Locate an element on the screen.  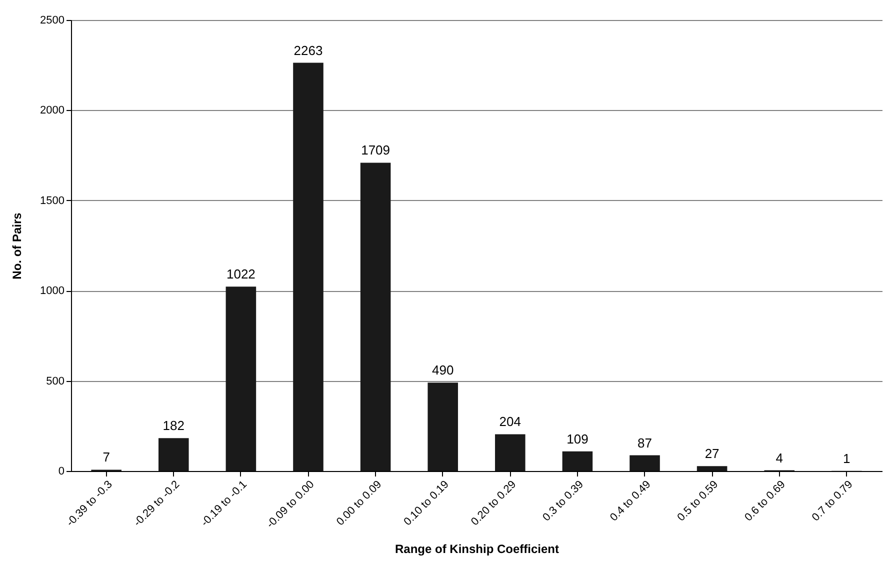
data-label: 109 is located at coordinates (577, 438).